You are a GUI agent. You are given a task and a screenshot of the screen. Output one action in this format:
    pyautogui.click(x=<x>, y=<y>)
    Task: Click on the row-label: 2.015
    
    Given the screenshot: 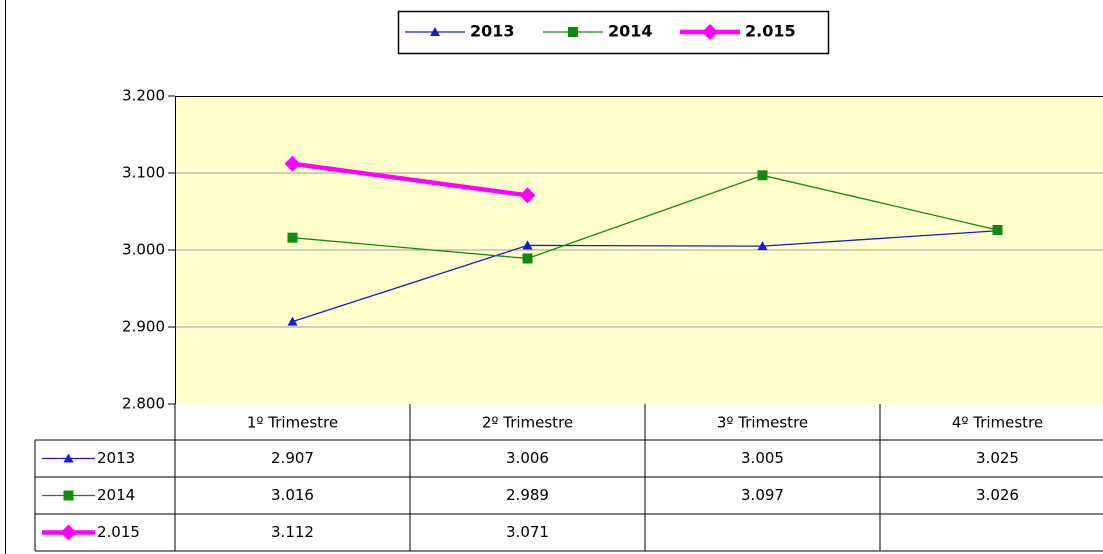 What is the action you would take?
    pyautogui.click(x=118, y=532)
    